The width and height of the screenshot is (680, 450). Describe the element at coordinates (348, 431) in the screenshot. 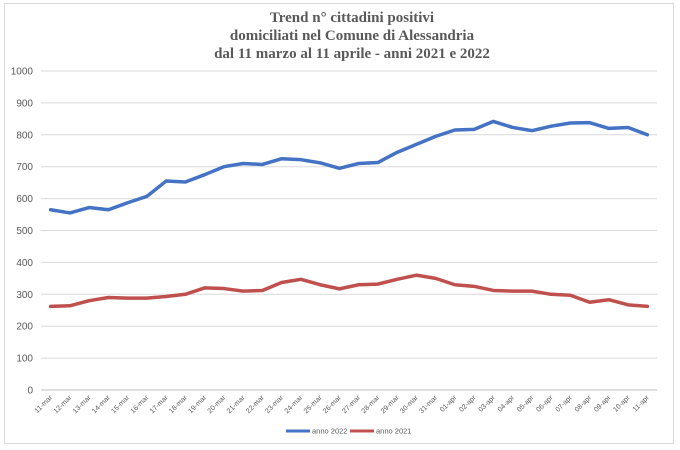

I see `legend: anno 2022 anno 2021` at that location.